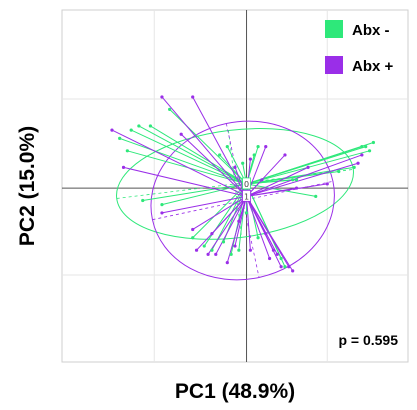 This screenshot has height=410, width=417. I want to click on legend-swatch-abx-minus, so click(334, 29).